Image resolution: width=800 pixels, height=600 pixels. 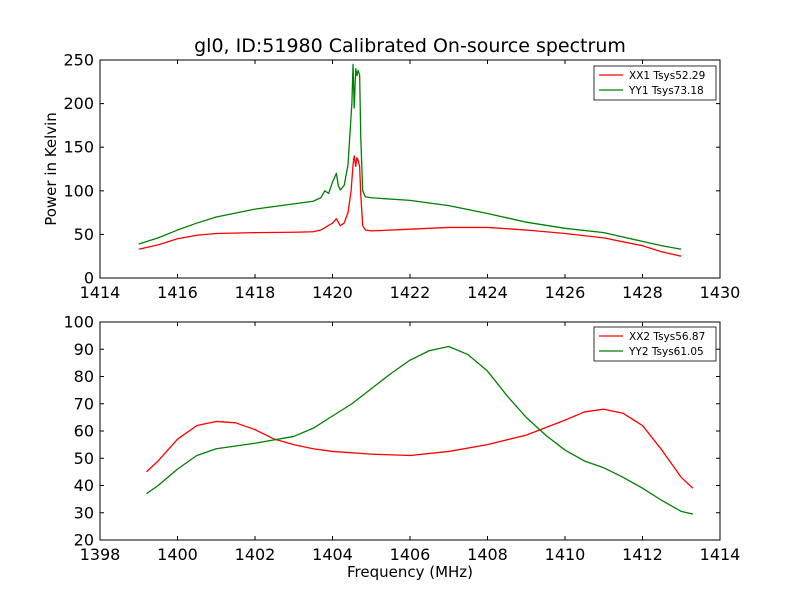 I want to click on legend-label-2: YY1 Tsys73.18, so click(x=666, y=91).